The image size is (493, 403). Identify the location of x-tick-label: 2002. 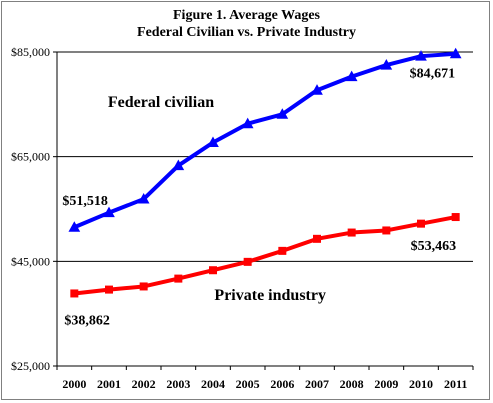
(144, 384).